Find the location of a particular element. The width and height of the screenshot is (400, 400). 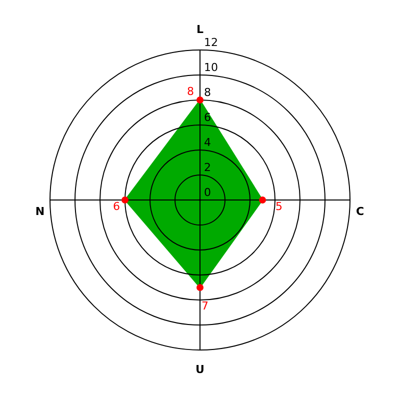

y-tick-label: 12 is located at coordinates (211, 43).